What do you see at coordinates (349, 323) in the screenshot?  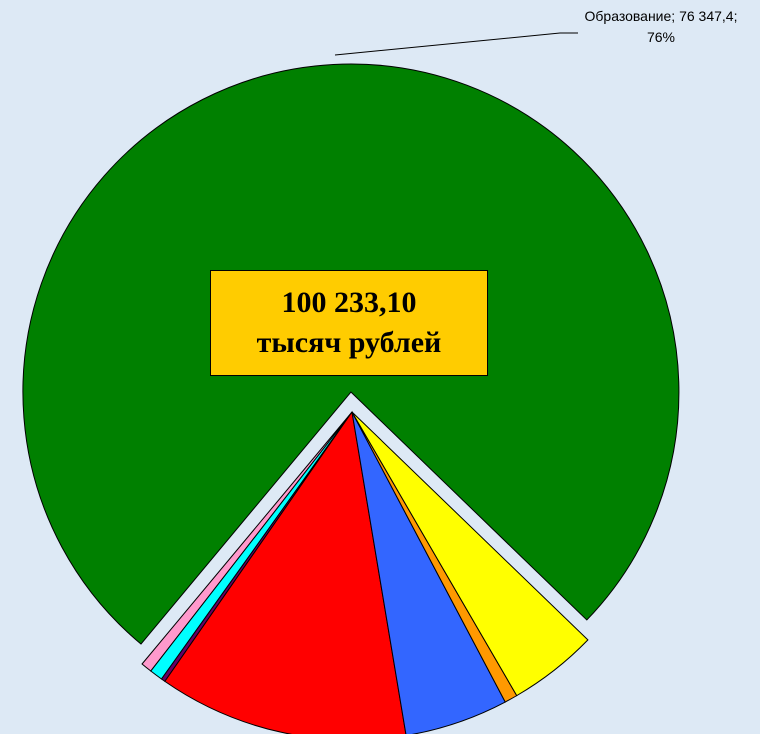 I see `center-box: 100 233,10 тысяч рублей` at bounding box center [349, 323].